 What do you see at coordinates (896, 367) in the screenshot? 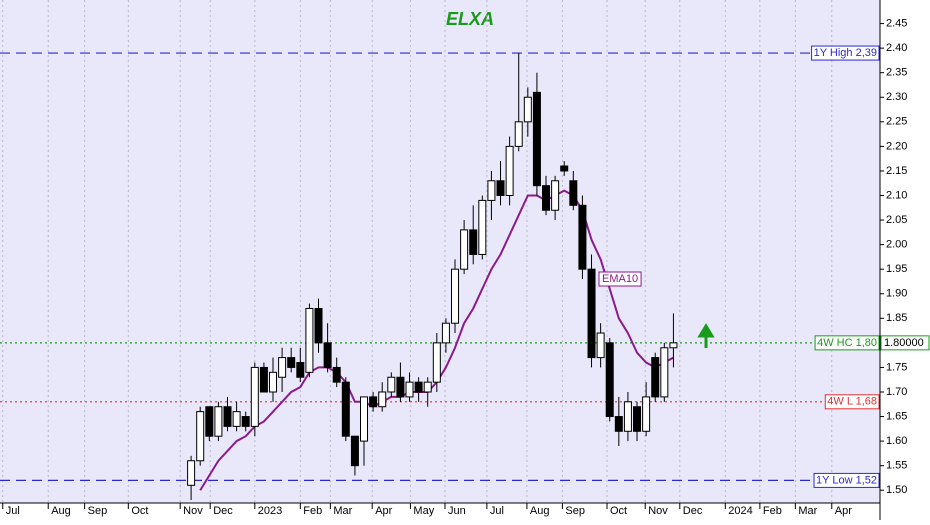
I see `y-tick-label: 1.75` at bounding box center [896, 367].